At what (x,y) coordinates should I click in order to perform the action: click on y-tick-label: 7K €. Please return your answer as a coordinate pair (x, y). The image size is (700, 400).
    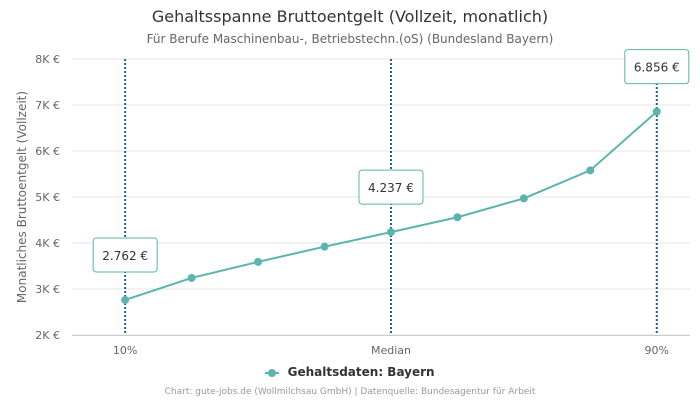
    Looking at the image, I should click on (47, 105).